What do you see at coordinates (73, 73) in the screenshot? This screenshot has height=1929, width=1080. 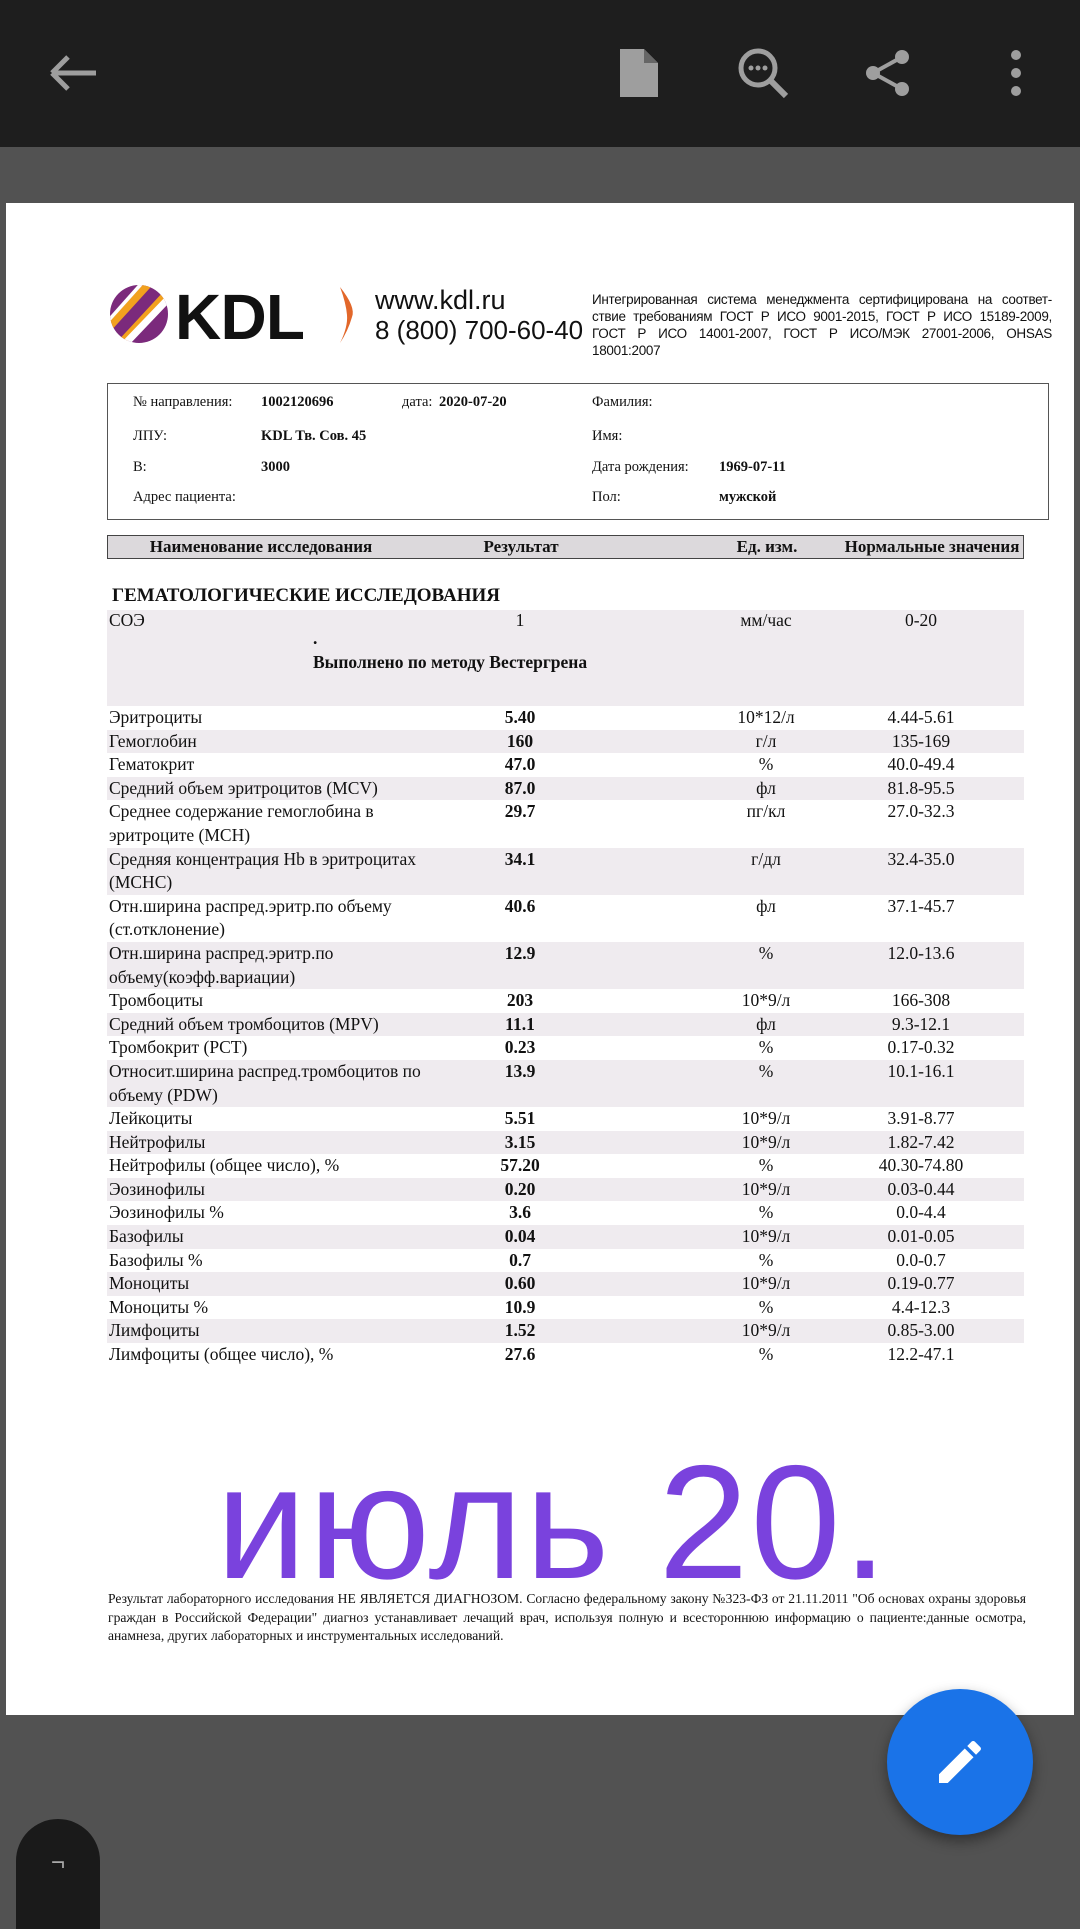 I see `arrow-back-icon` at bounding box center [73, 73].